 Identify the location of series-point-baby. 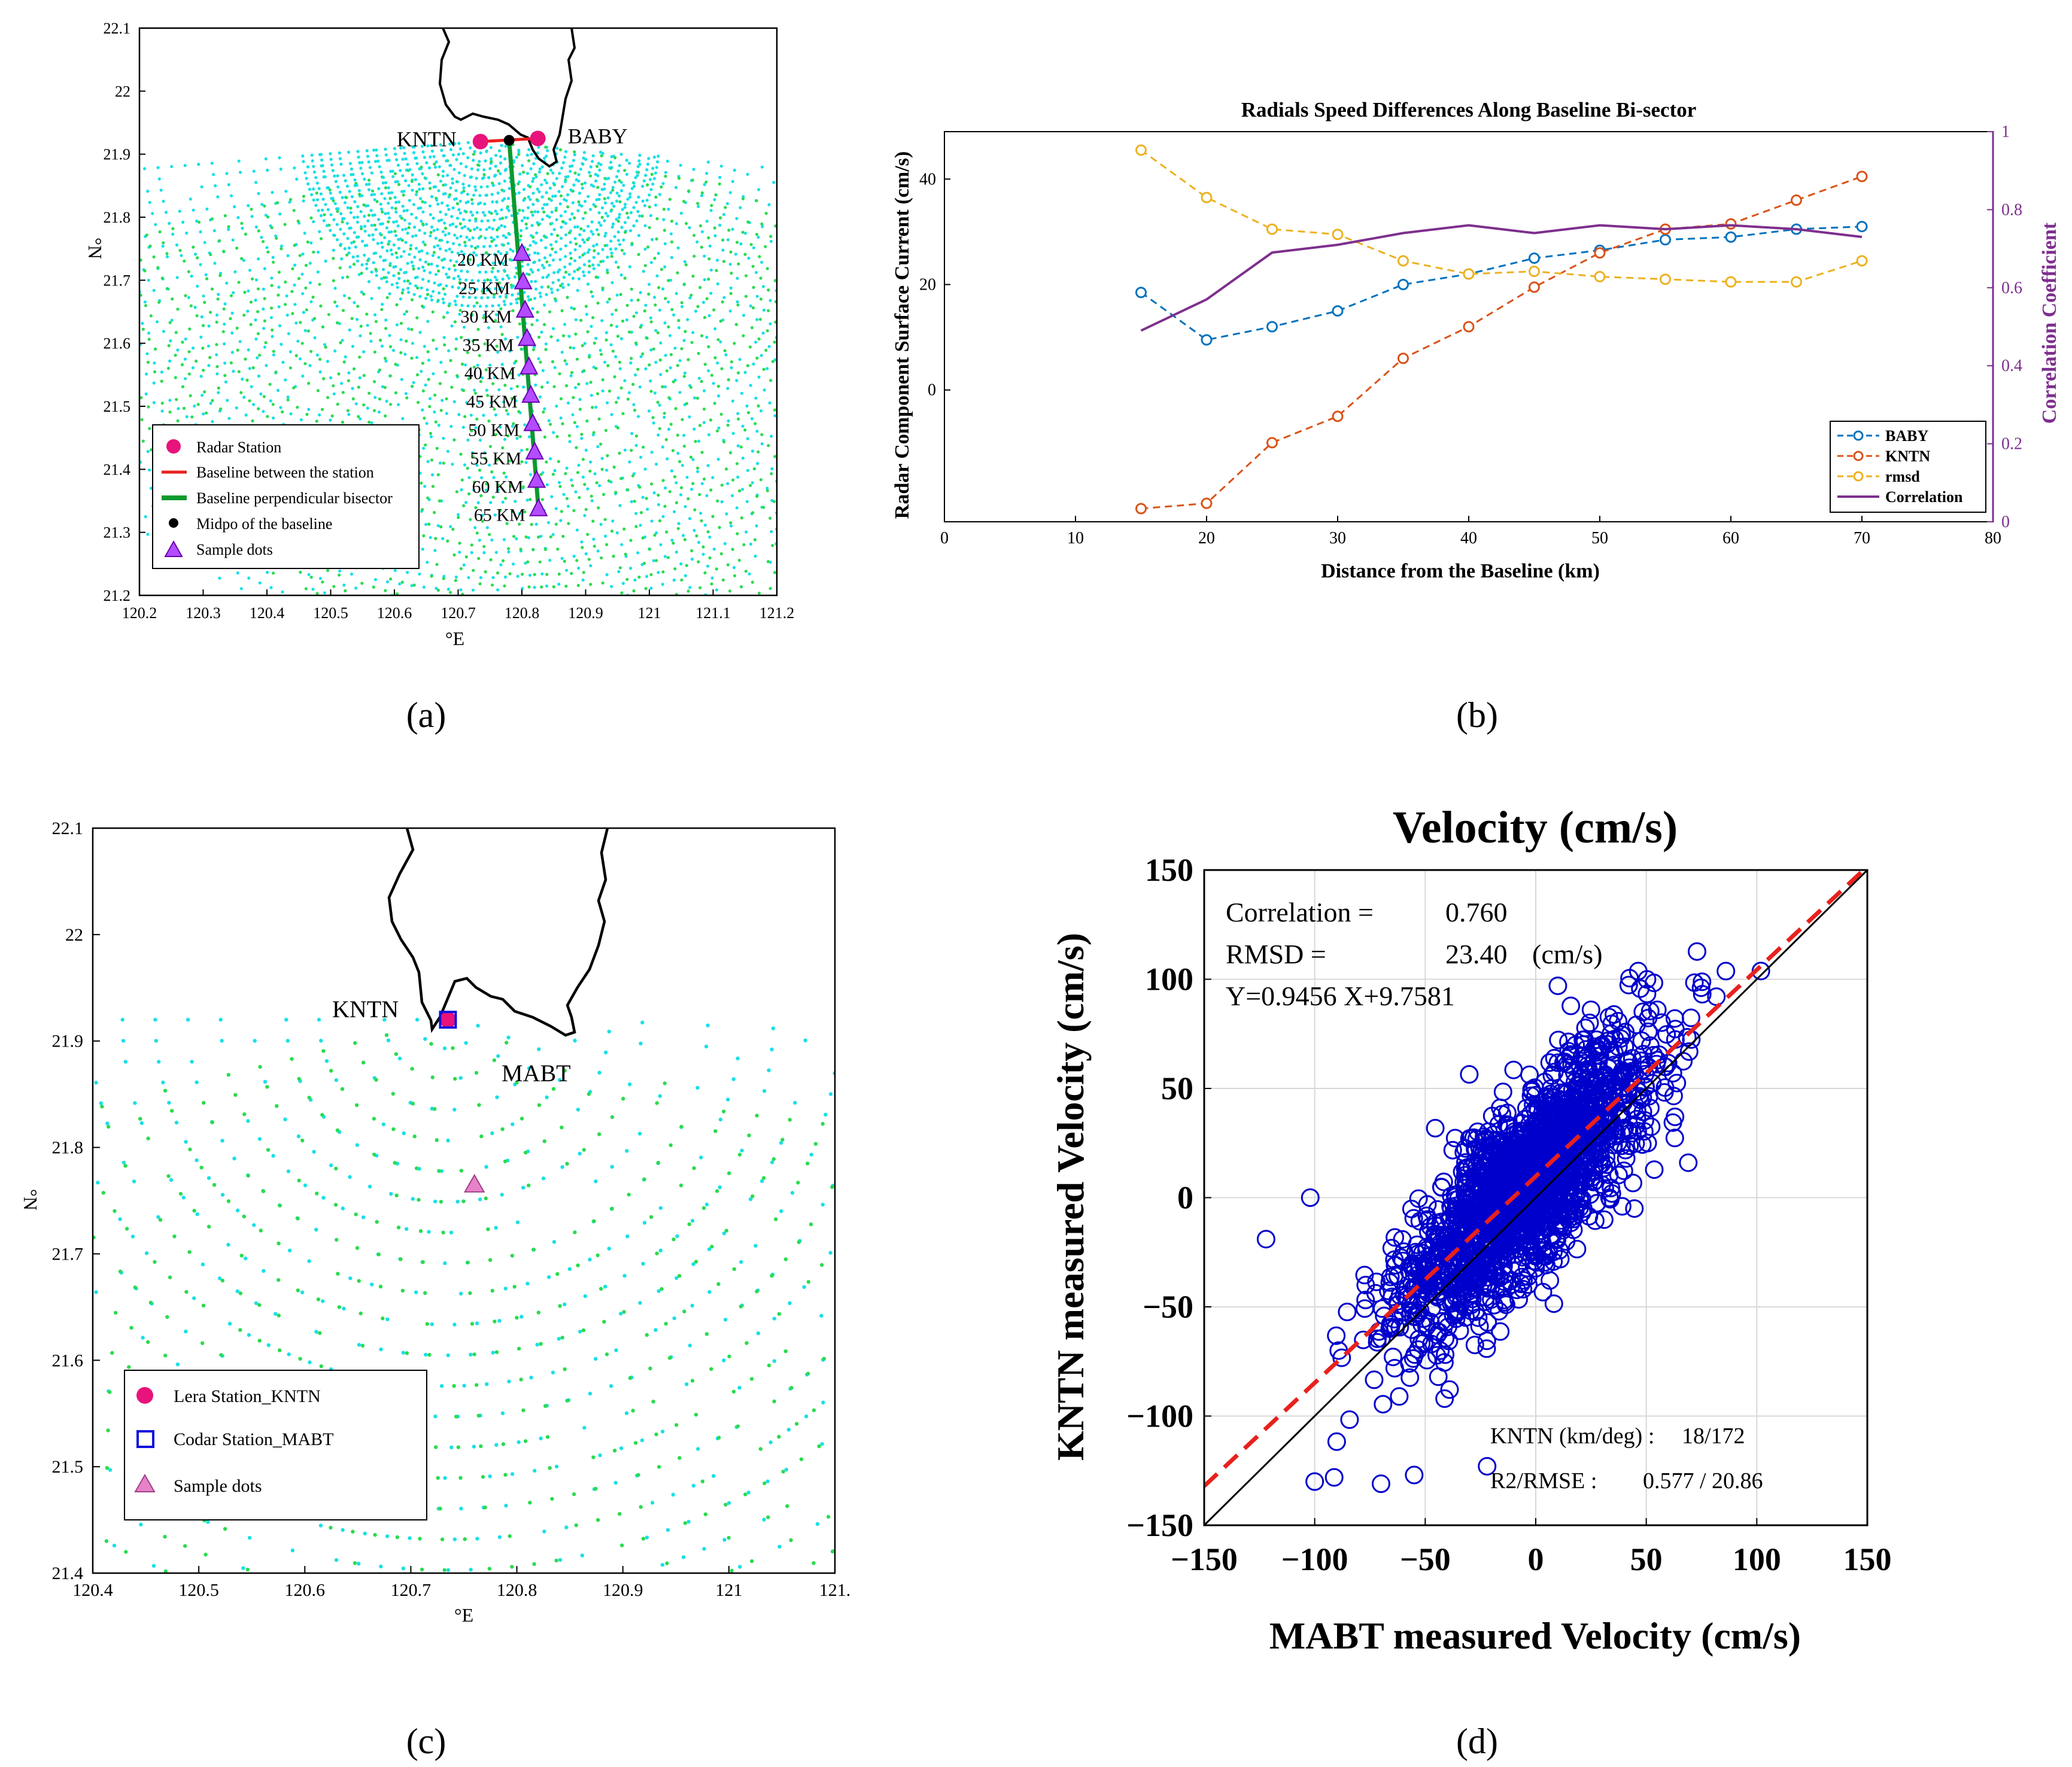
(1207, 340).